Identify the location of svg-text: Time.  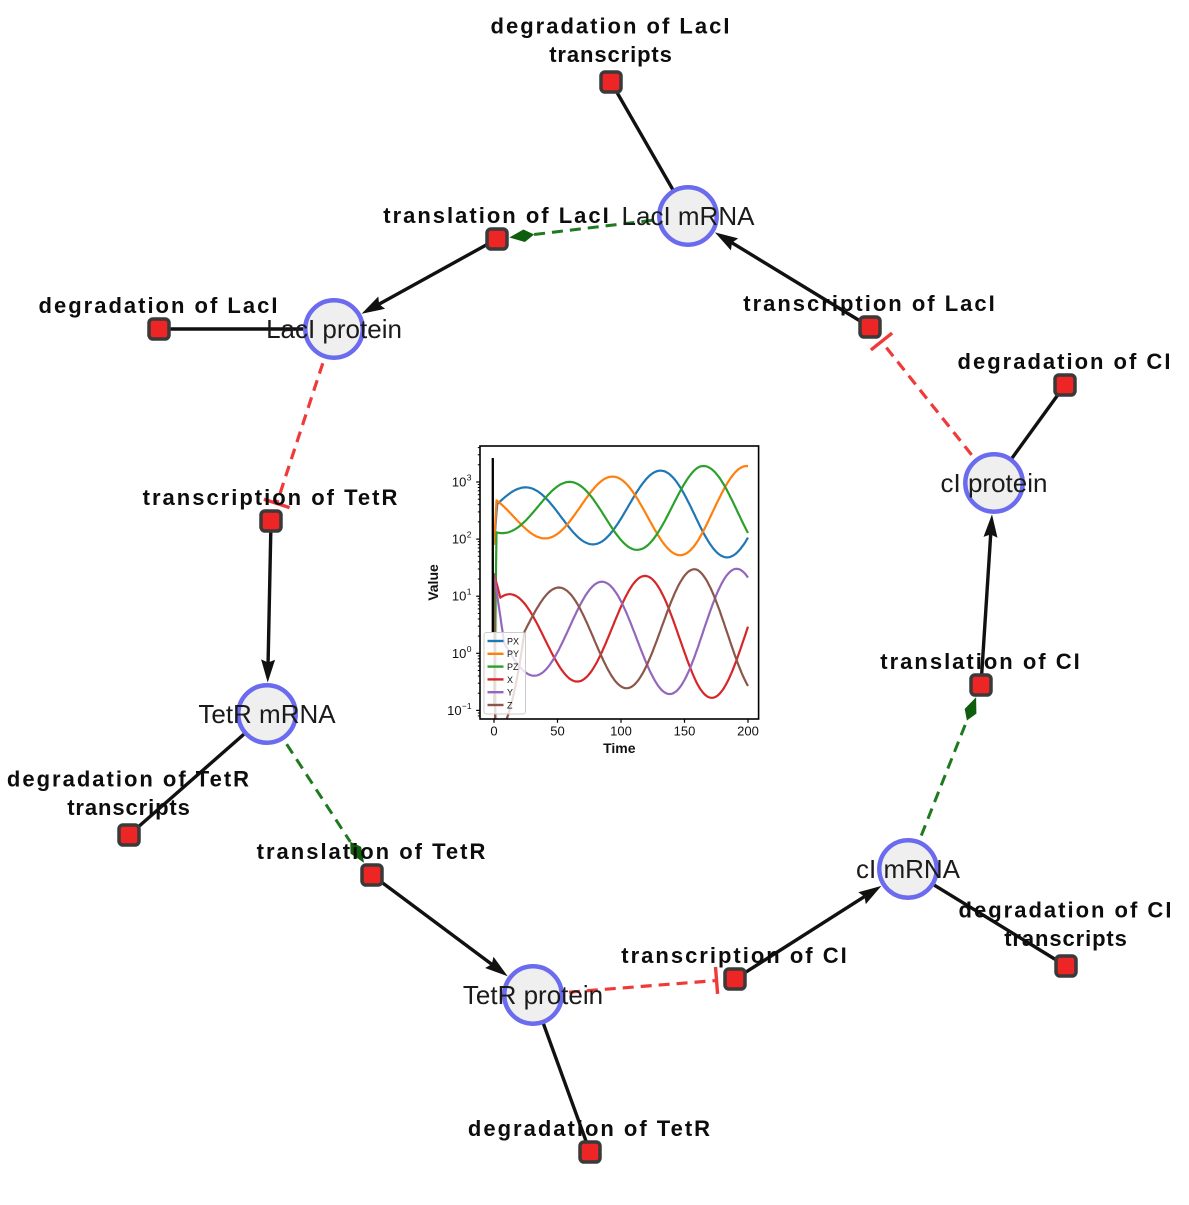
(619, 748).